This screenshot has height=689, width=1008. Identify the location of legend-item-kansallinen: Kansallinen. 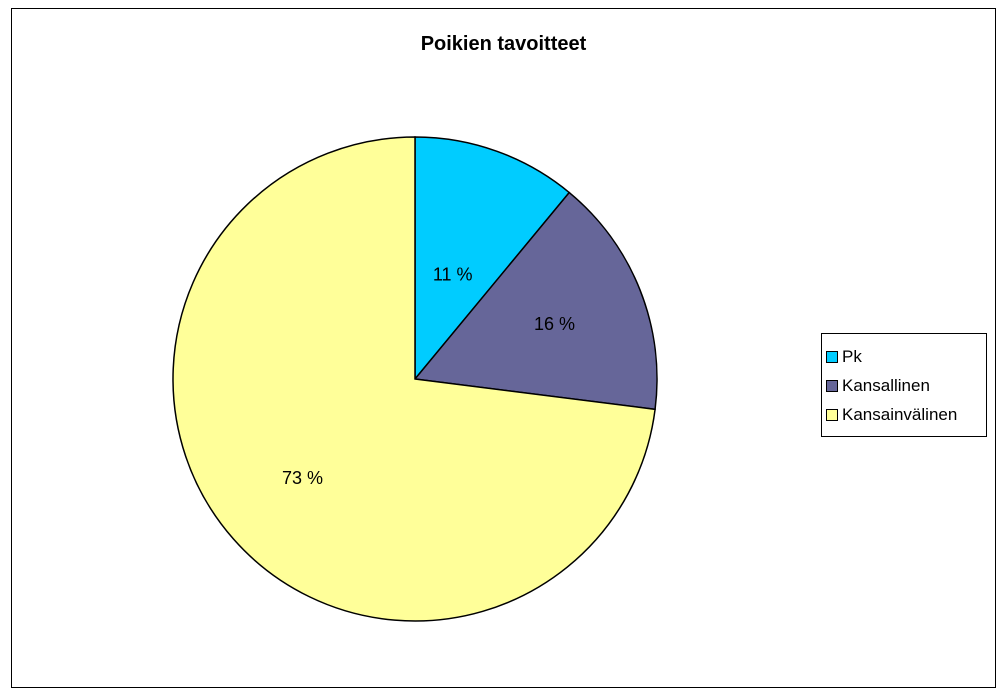
(906, 385).